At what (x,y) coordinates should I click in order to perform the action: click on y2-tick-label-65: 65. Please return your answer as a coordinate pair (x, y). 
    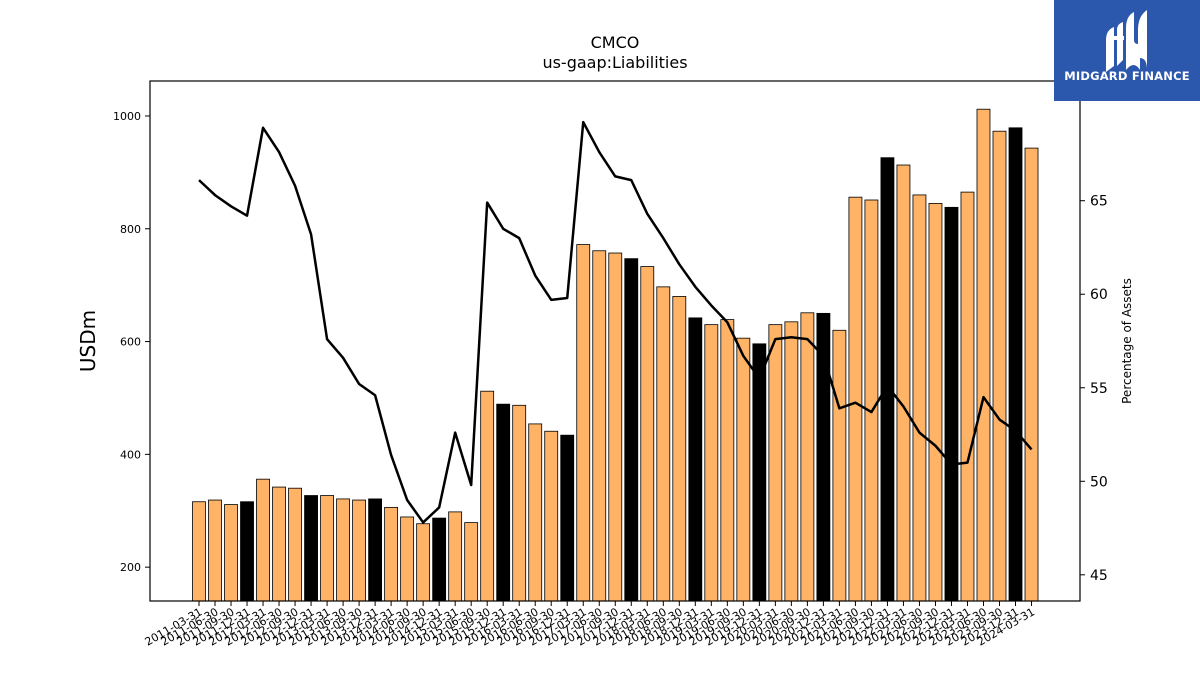
    Looking at the image, I should click on (1099, 202).